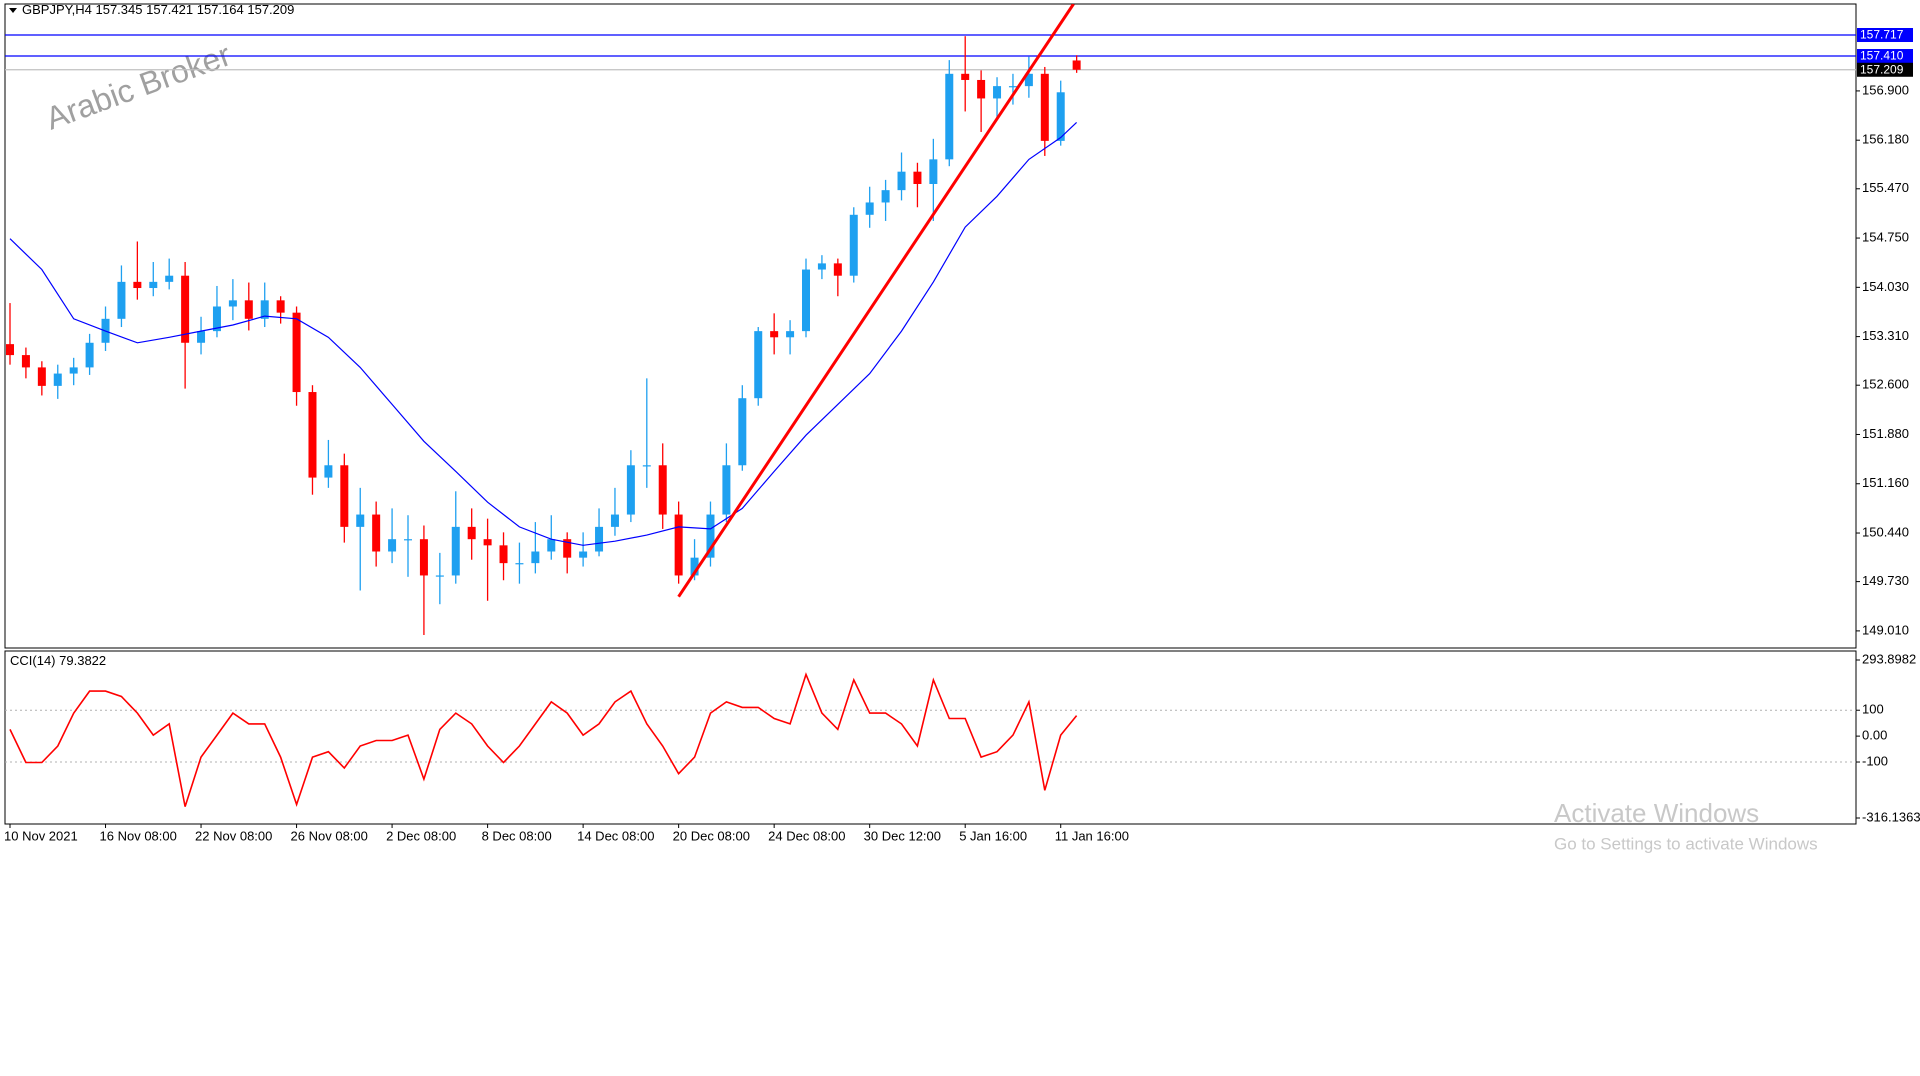 The image size is (1920, 1076). Describe the element at coordinates (1882, 56) in the screenshot. I see `price-label: 157.410` at that location.